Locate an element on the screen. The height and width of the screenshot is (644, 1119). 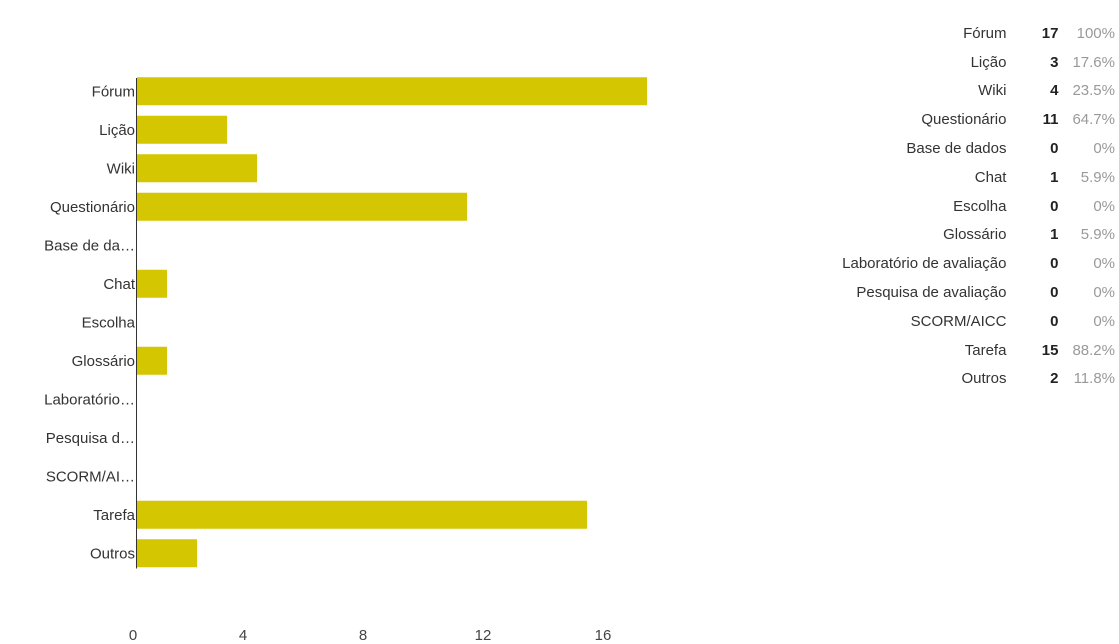
category-label: Escolha is located at coordinates (109, 322).